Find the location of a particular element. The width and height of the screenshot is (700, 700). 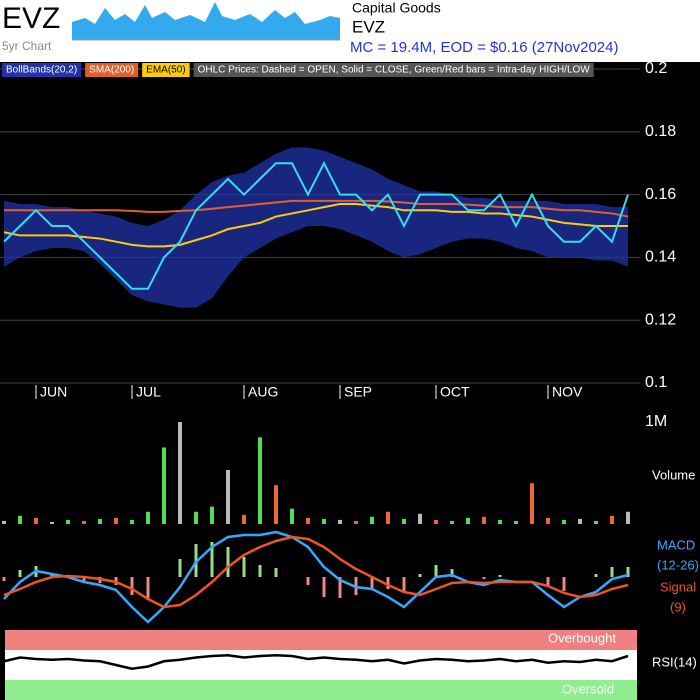

overbought-label: Overbought is located at coordinates (582, 637).